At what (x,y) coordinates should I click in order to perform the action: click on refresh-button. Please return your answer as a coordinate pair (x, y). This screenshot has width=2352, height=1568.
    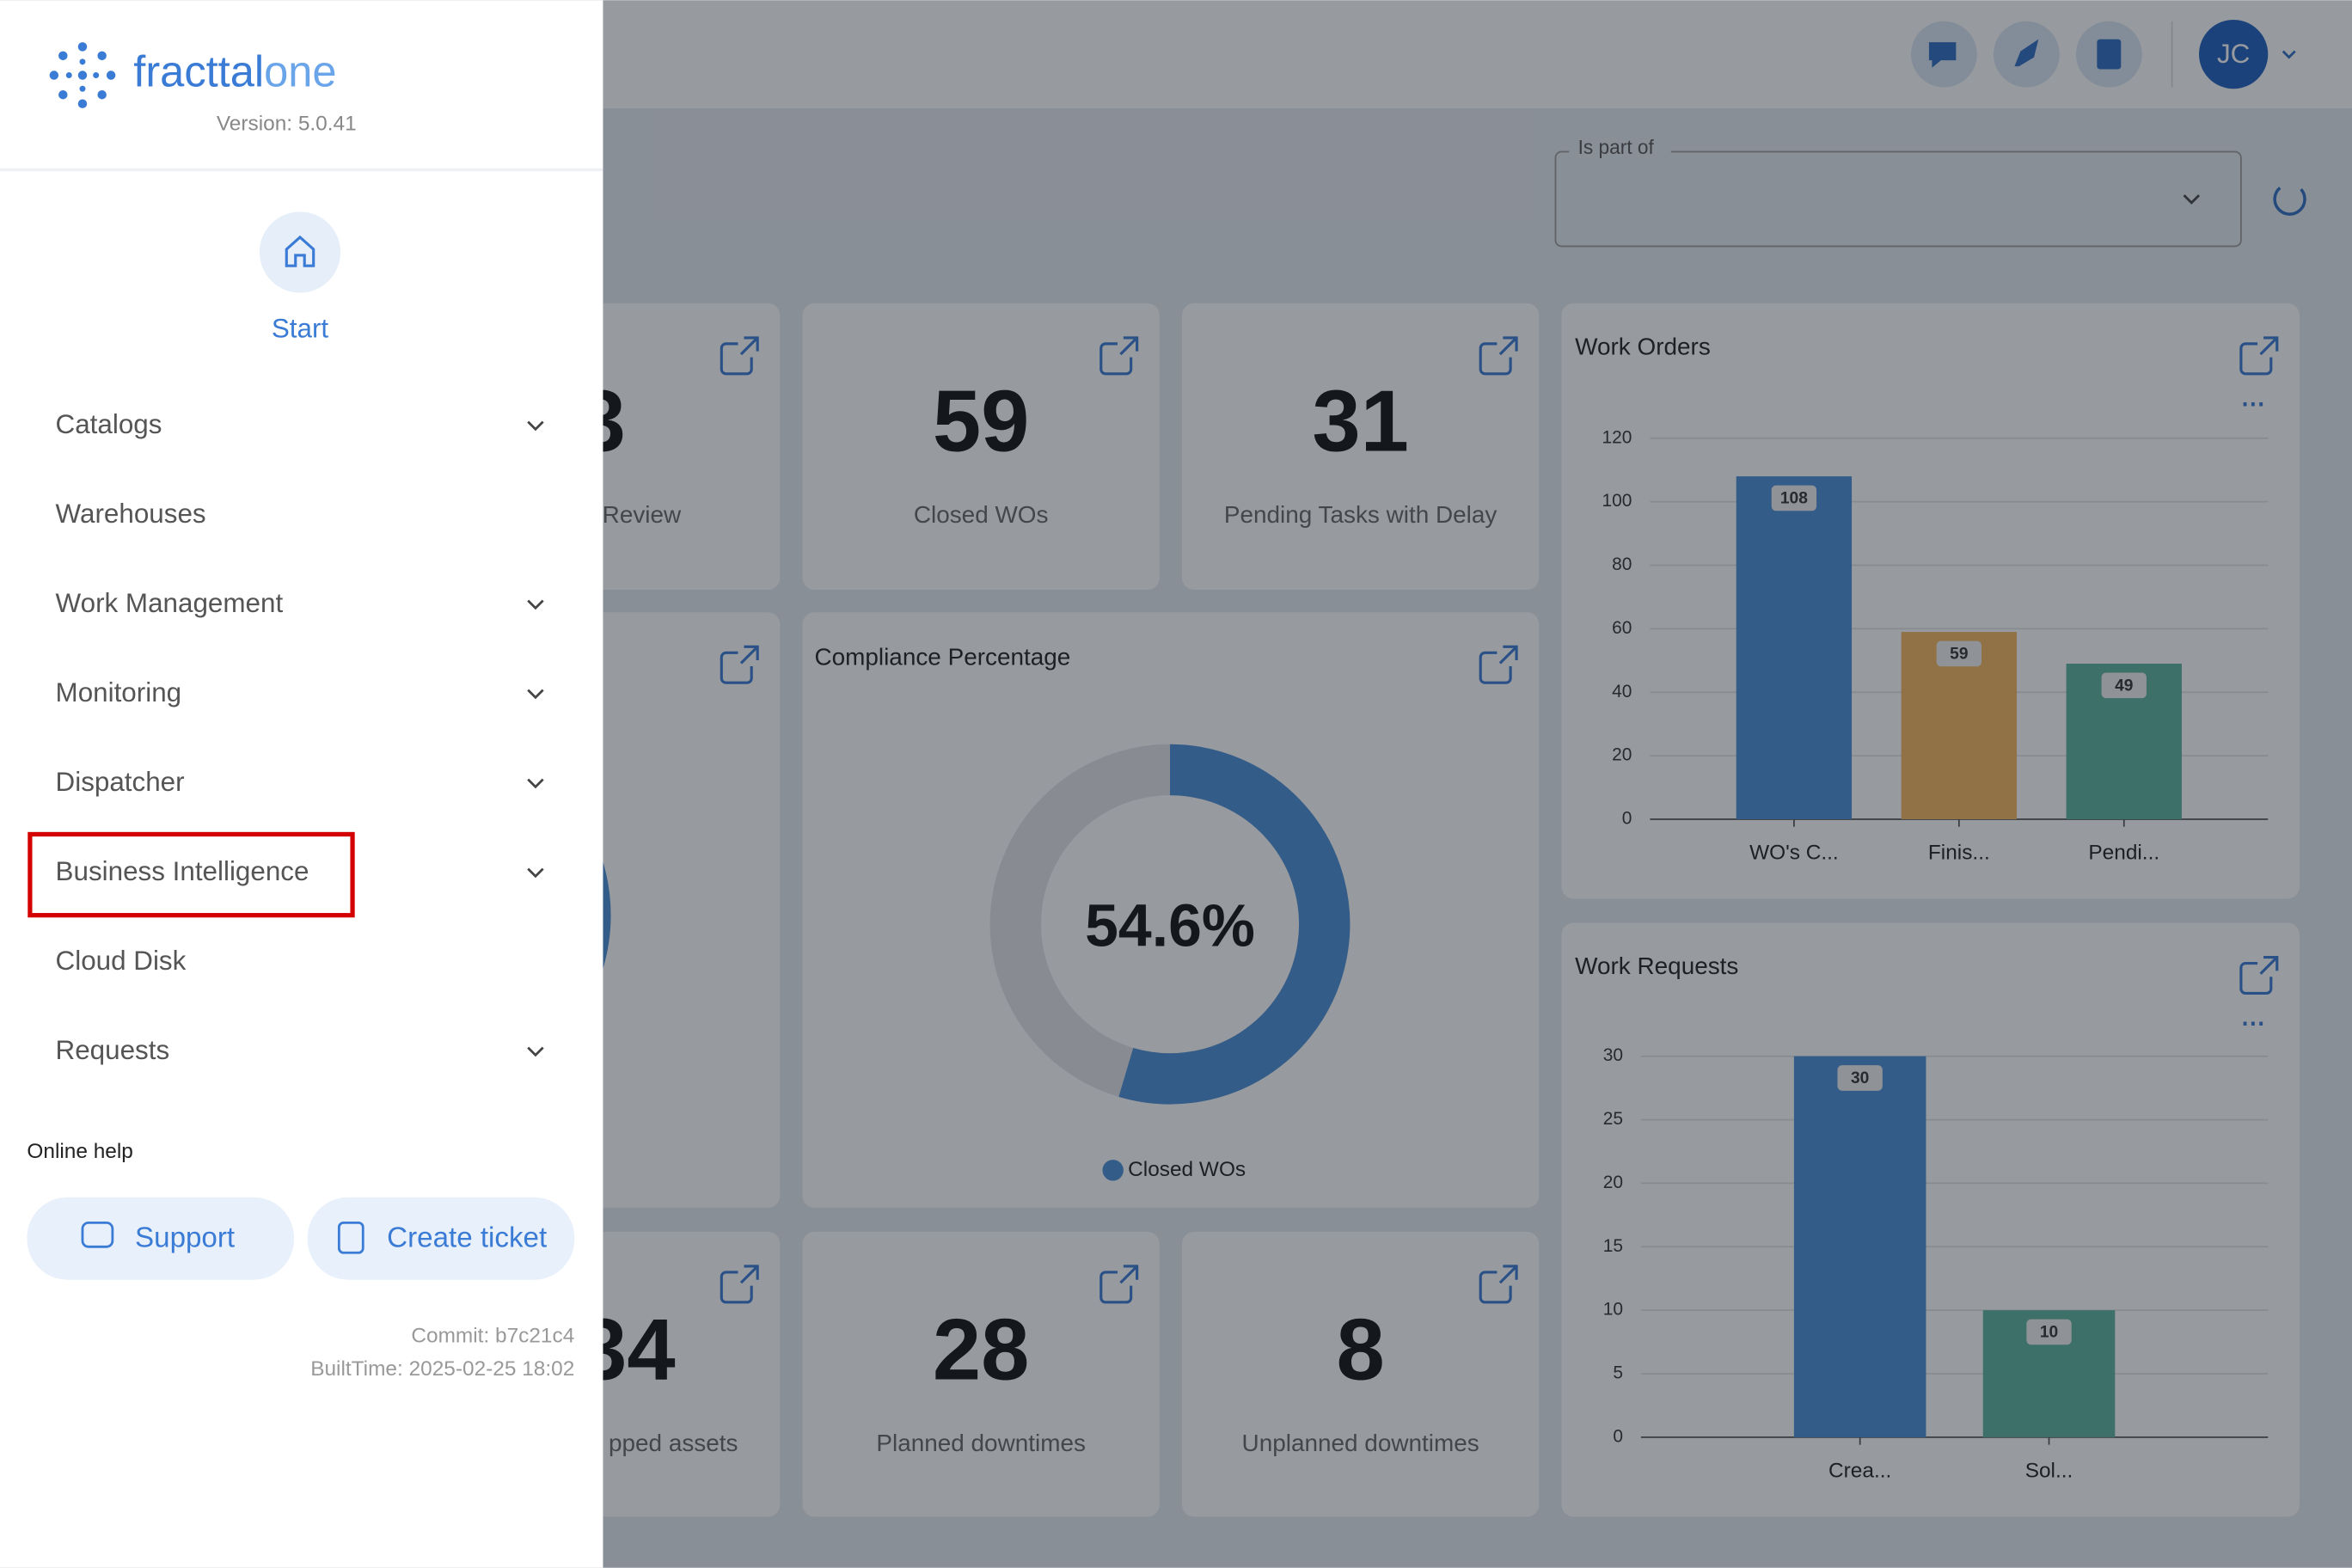
    Looking at the image, I should click on (2289, 201).